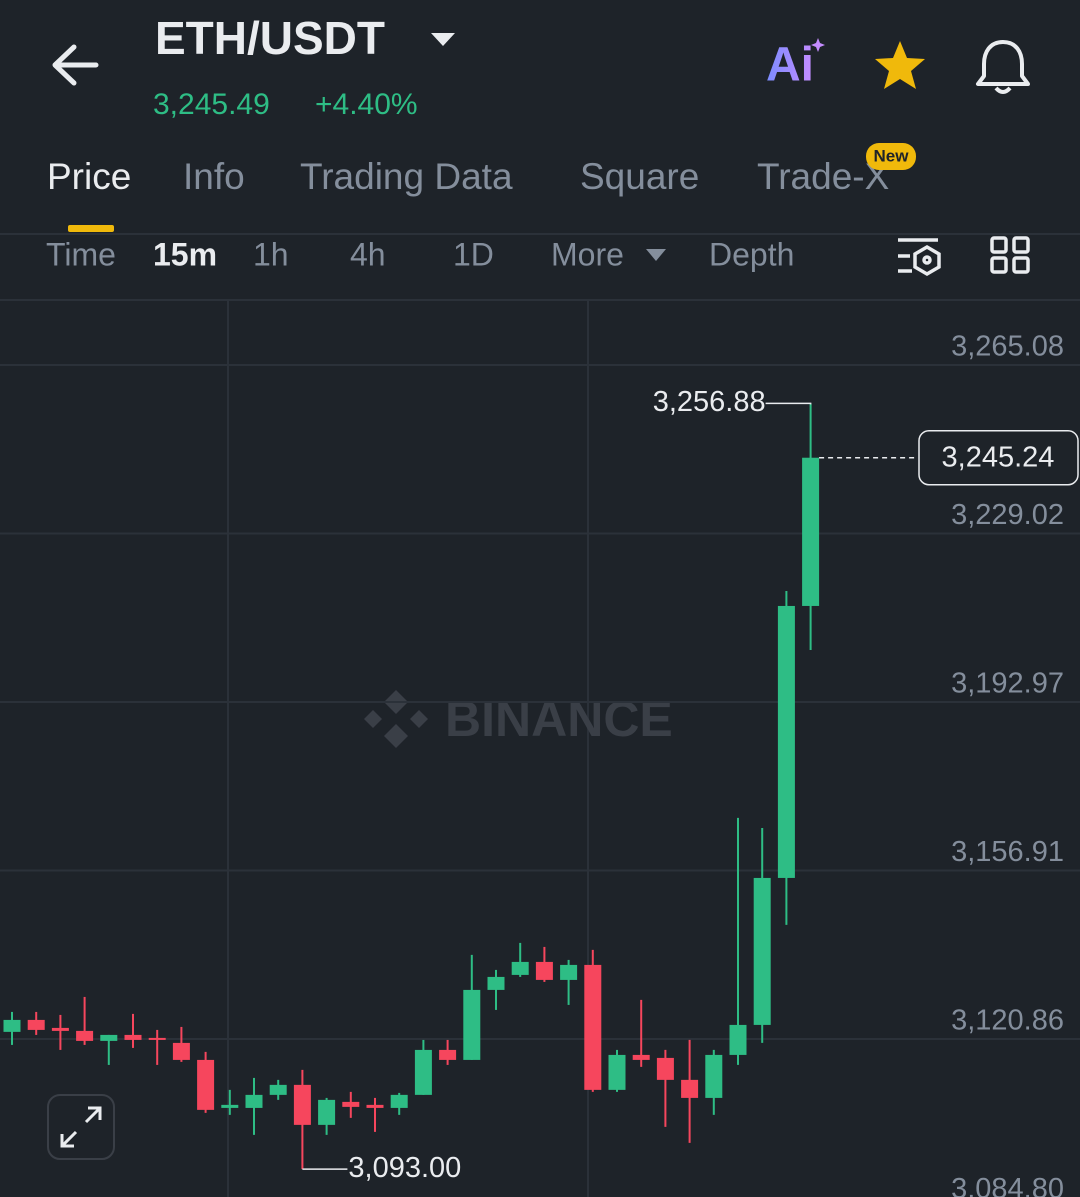 This screenshot has width=1080, height=1197. What do you see at coordinates (185, 254) in the screenshot?
I see `interval-option: 15m` at bounding box center [185, 254].